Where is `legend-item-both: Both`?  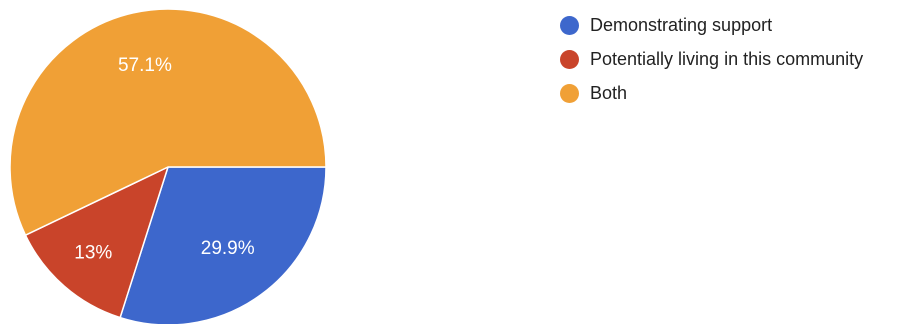 legend-item-both: Both is located at coordinates (711, 93).